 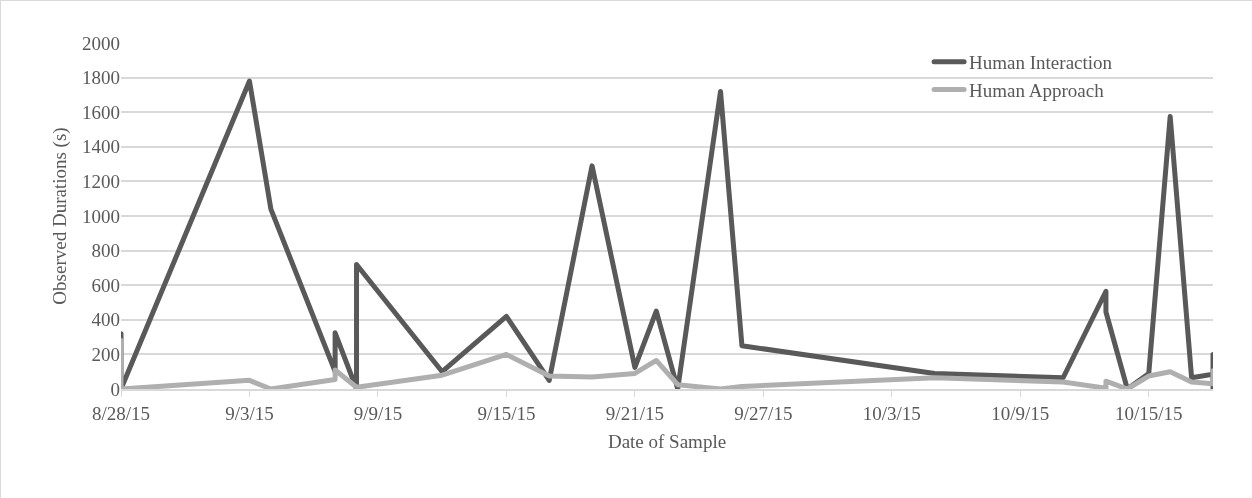 What do you see at coordinates (101, 216) in the screenshot?
I see `y-tick-label: 1000` at bounding box center [101, 216].